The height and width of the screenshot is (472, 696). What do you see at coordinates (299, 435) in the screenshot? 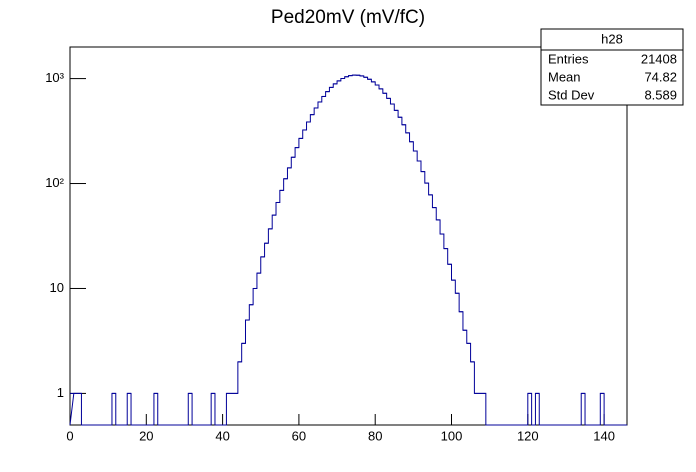
I see `x-tick-label: 60` at bounding box center [299, 435].